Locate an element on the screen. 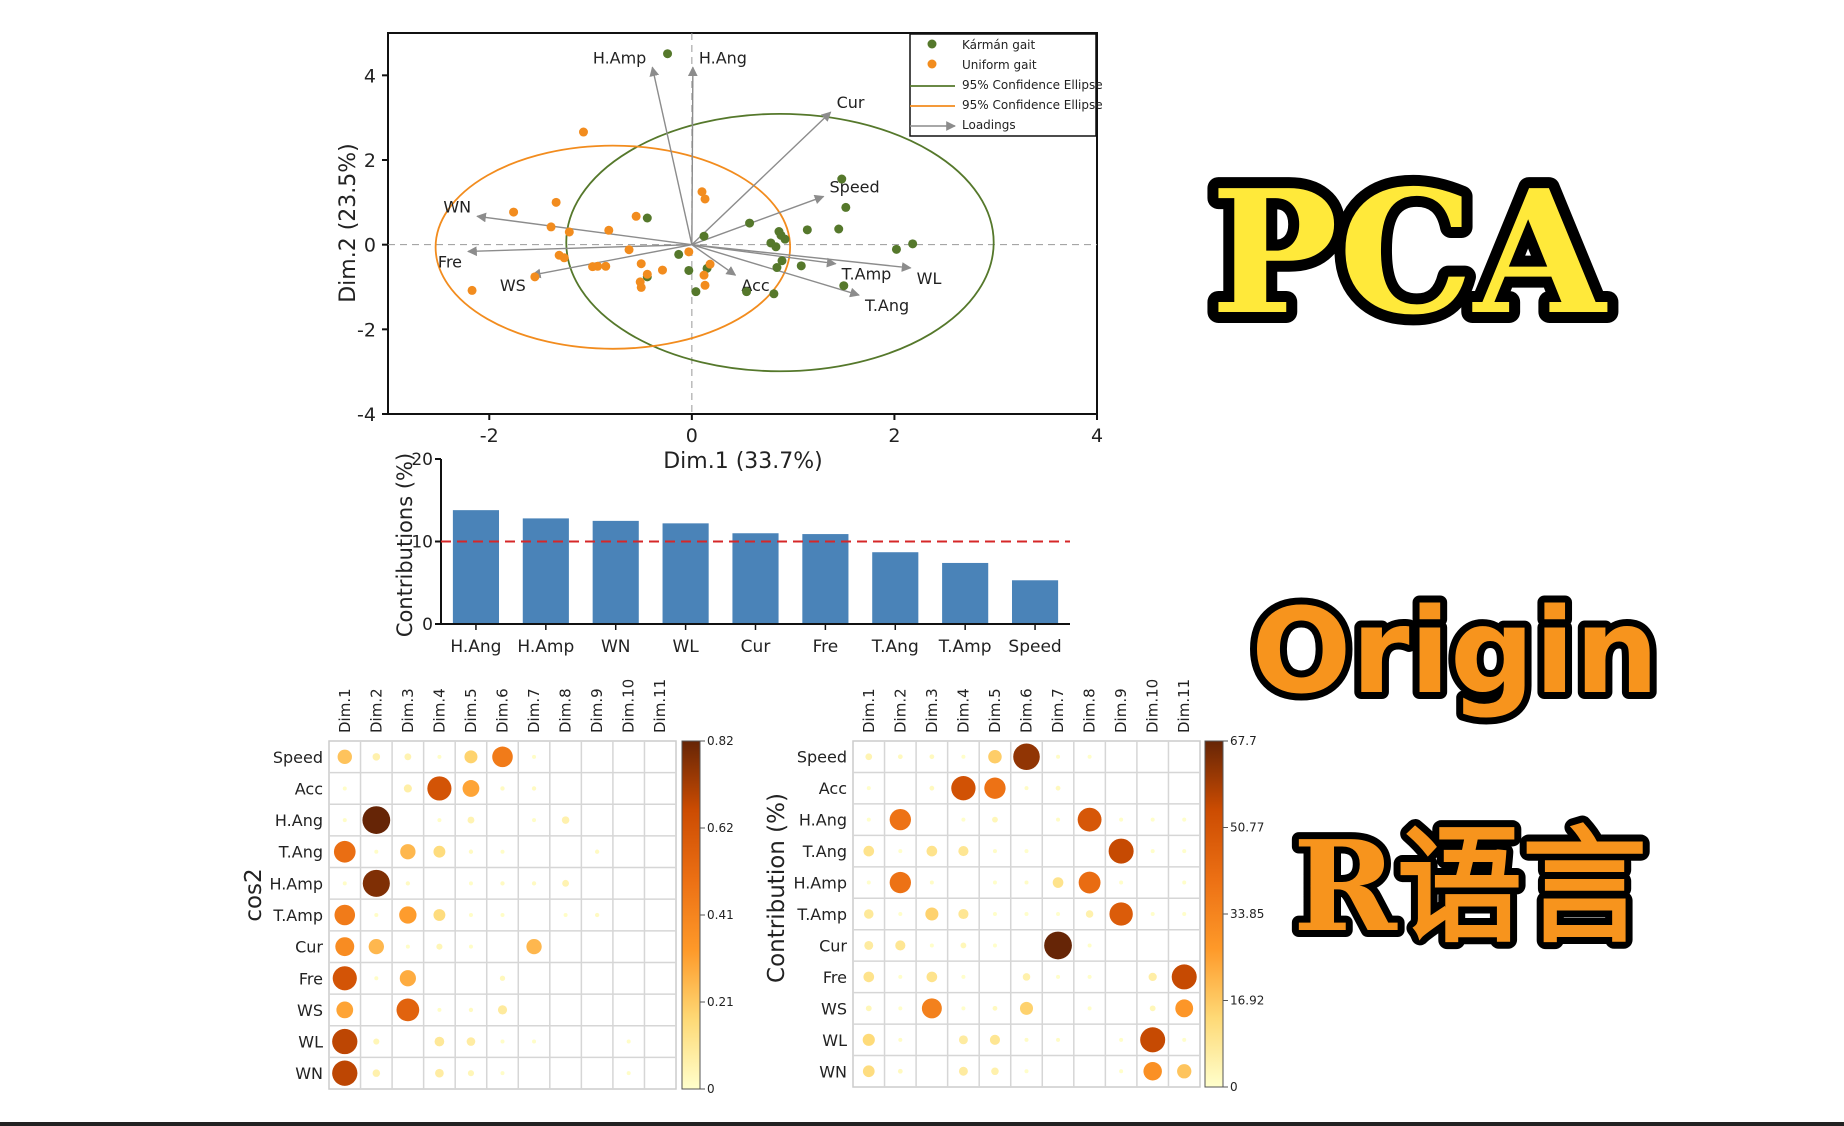  category-label: Cur is located at coordinates (756, 647).